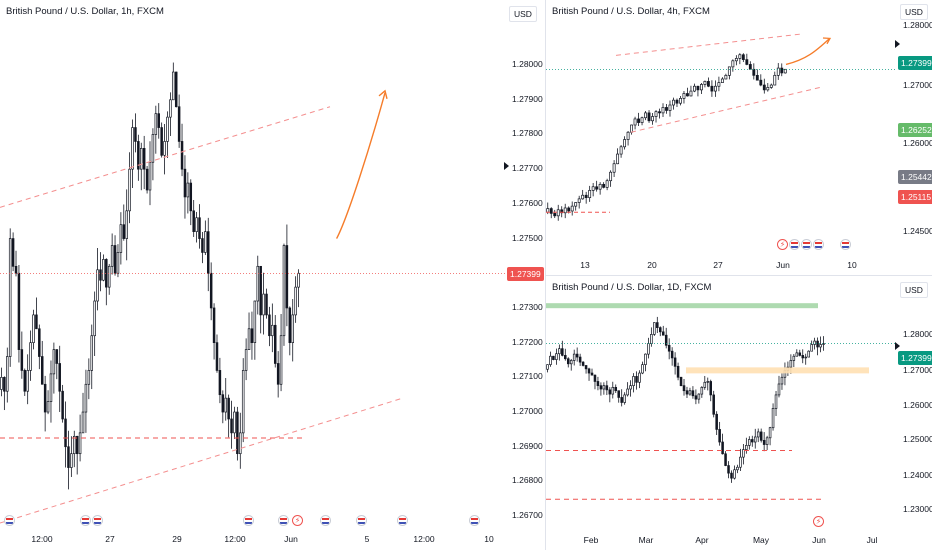  Describe the element at coordinates (585, 265) in the screenshot. I see `x-tick-label: 13` at that location.